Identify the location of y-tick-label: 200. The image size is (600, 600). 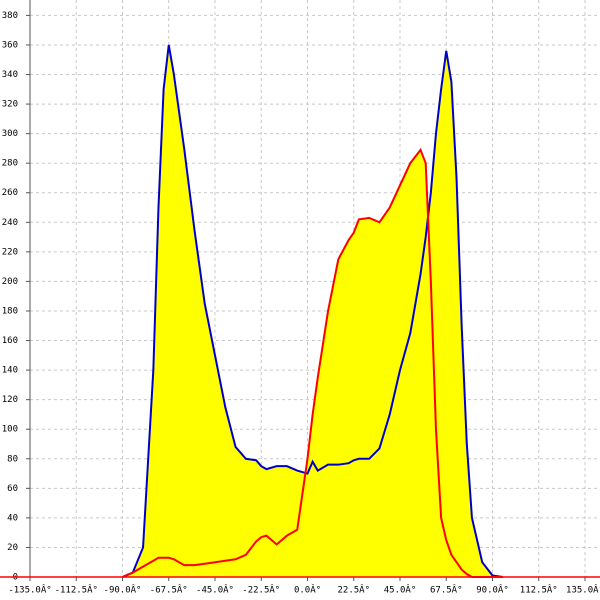
(10, 282).